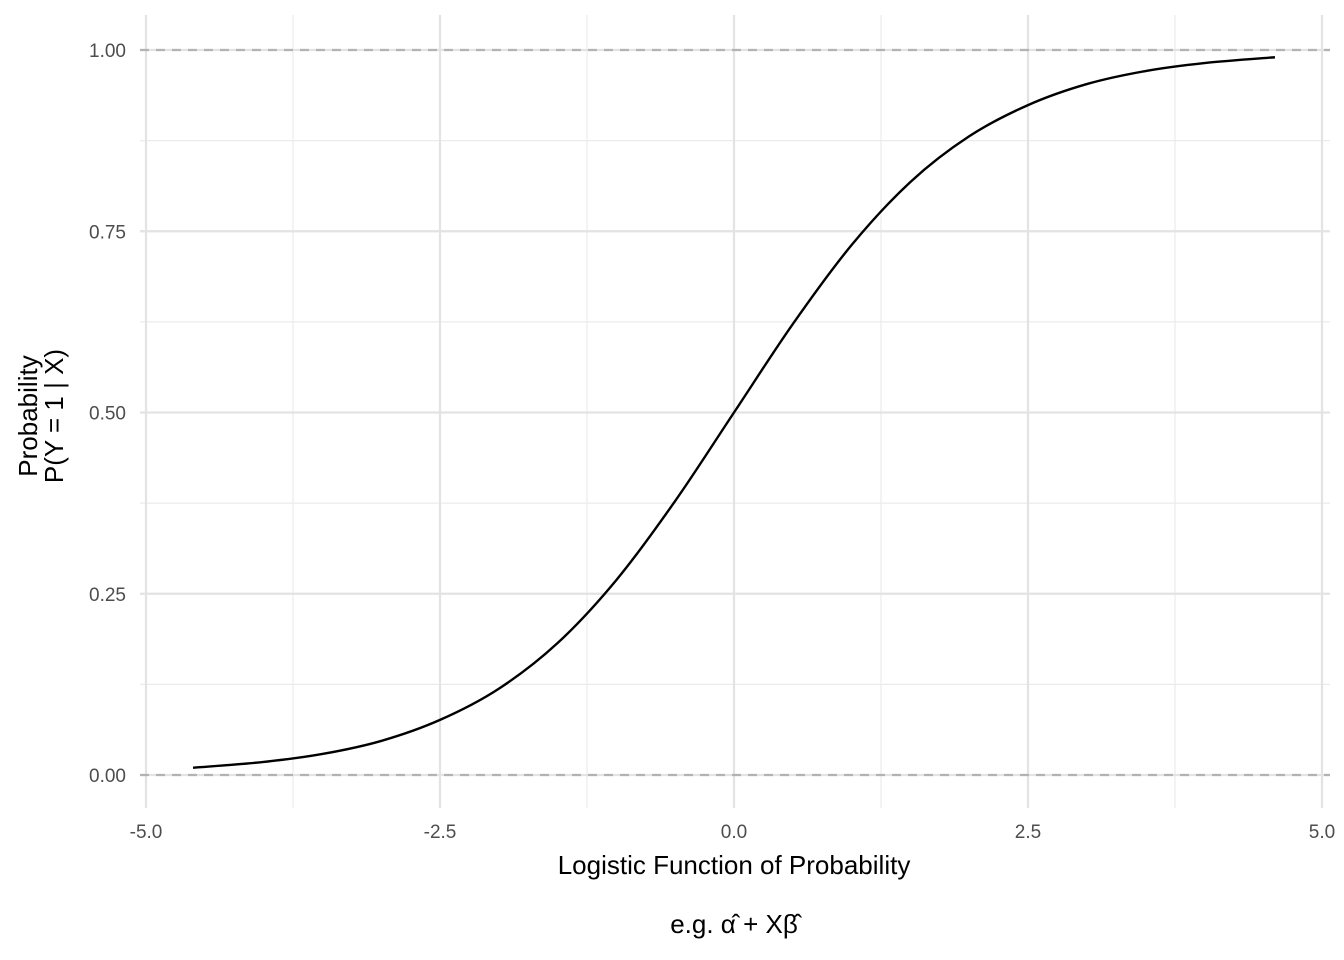  What do you see at coordinates (107, 776) in the screenshot?
I see `y-tick-label: 0.00` at bounding box center [107, 776].